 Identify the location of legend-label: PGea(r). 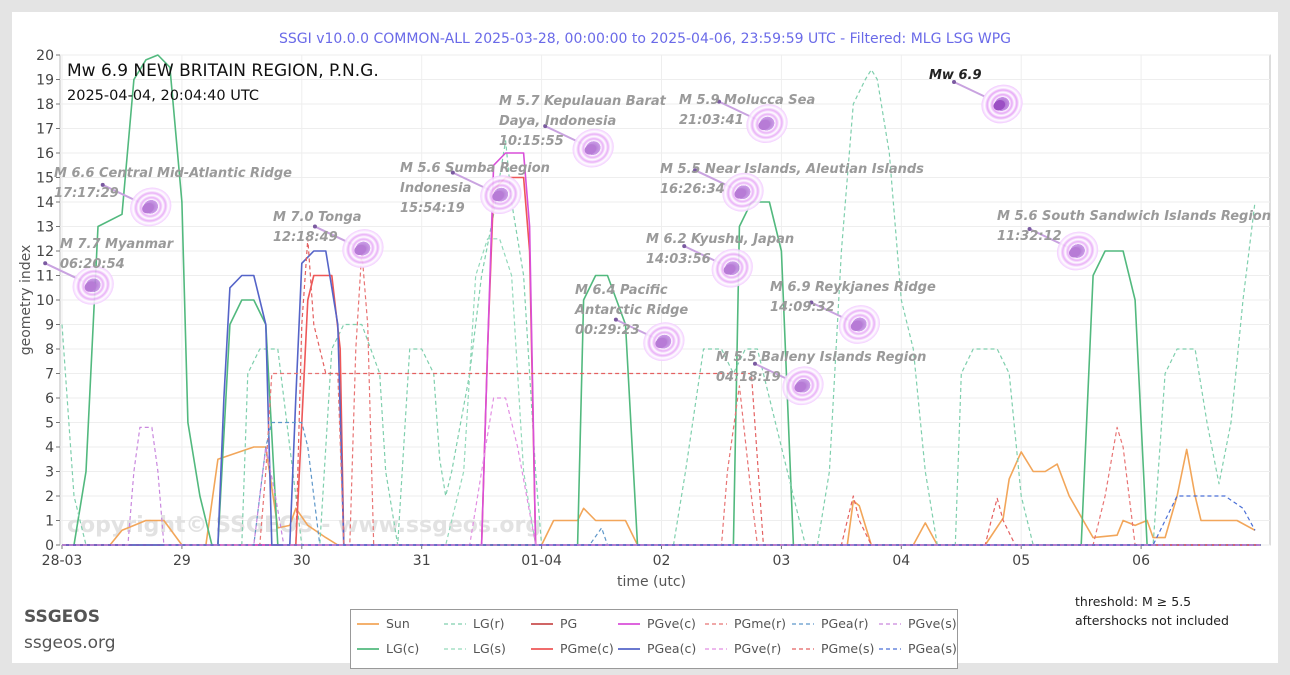
(844, 623).